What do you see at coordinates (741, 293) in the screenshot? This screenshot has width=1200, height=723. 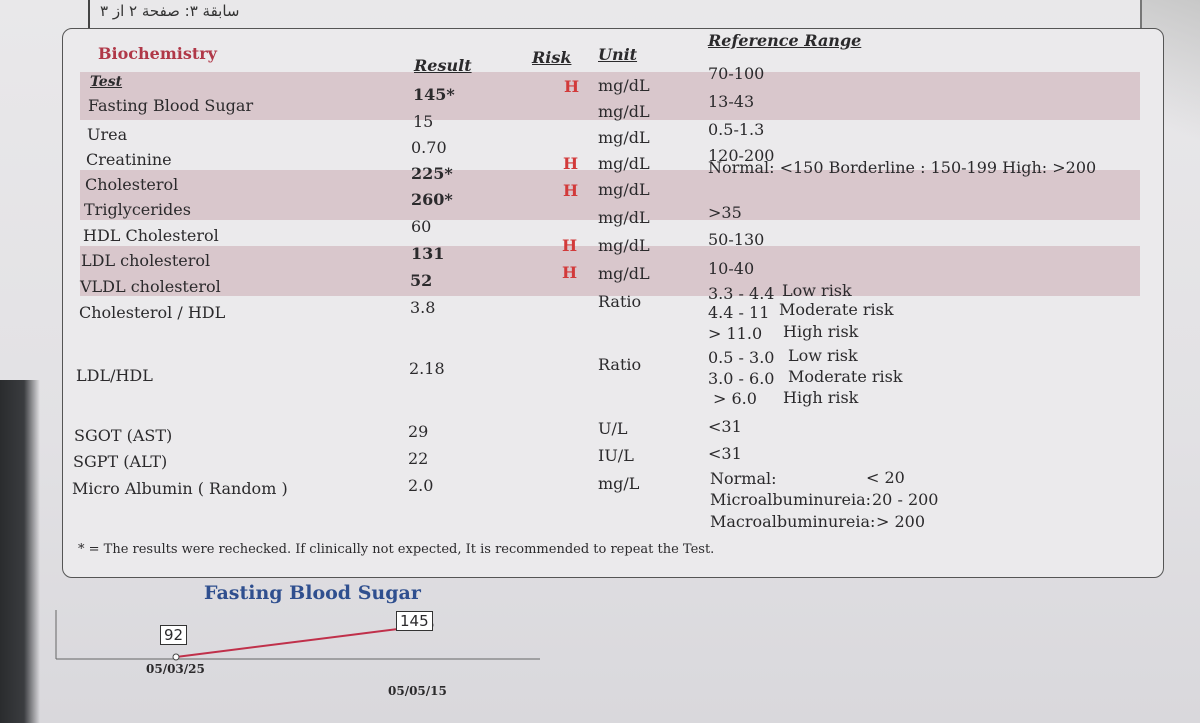 I see `reference-range: 3.3 - 4.4` at bounding box center [741, 293].